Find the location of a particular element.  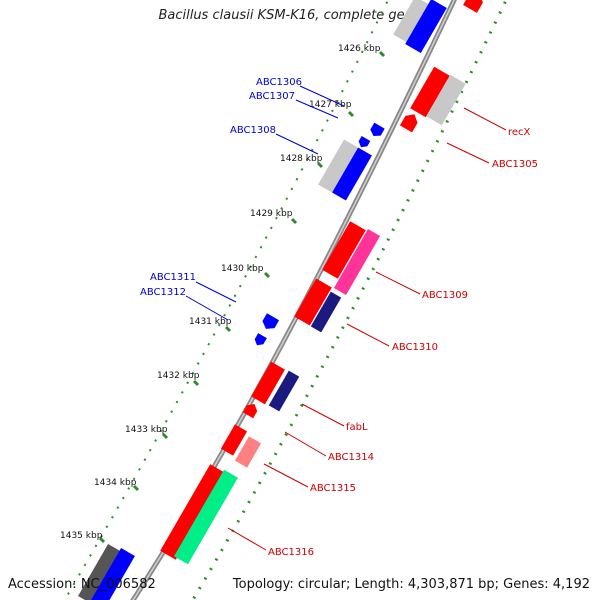

gene-label: ABC1310 is located at coordinates (415, 347).